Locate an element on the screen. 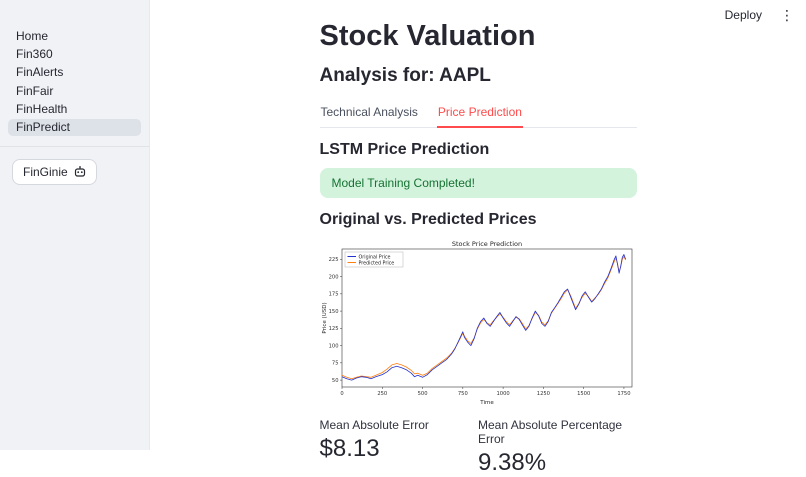 Image resolution: width=806 pixels, height=477 pixels. svg-text: 225 is located at coordinates (333, 260).